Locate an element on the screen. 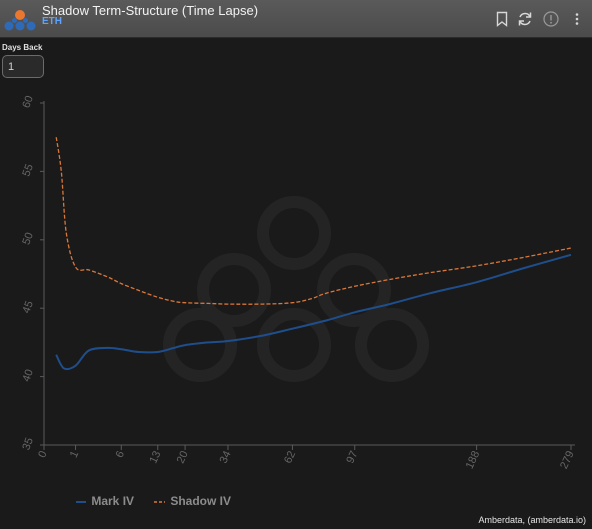 The height and width of the screenshot is (529, 592). legend-label: Mark IV is located at coordinates (113, 501).